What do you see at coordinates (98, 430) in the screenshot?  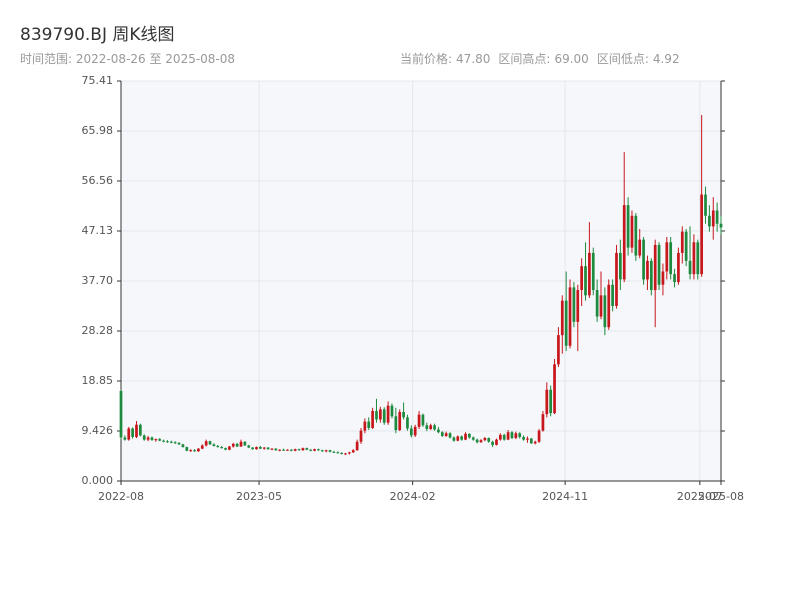 I see `y-tick-label: 9.426` at bounding box center [98, 430].